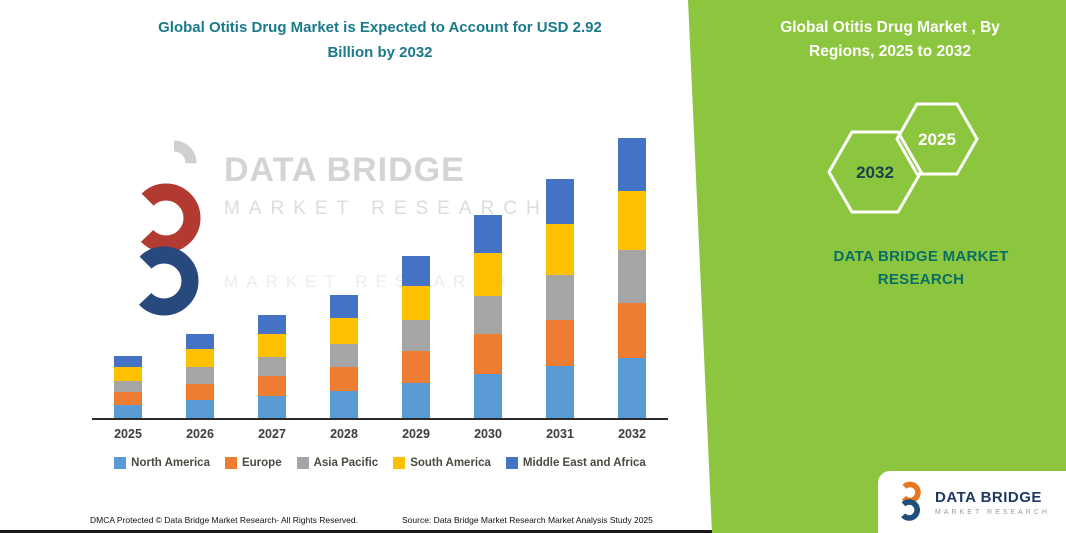 The width and height of the screenshot is (1066, 533). What do you see at coordinates (261, 463) in the screenshot?
I see `legend-label: Europe` at bounding box center [261, 463].